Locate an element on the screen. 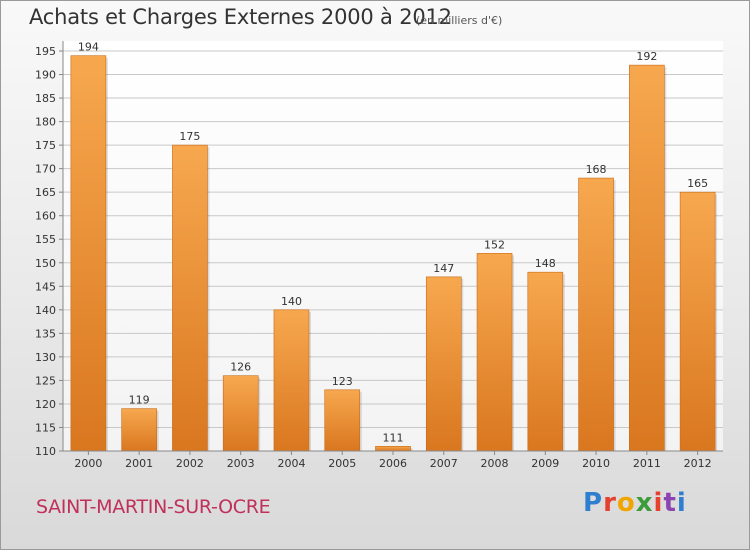 Image resolution: width=750 pixels, height=550 pixels. logo-letter: P is located at coordinates (593, 503).